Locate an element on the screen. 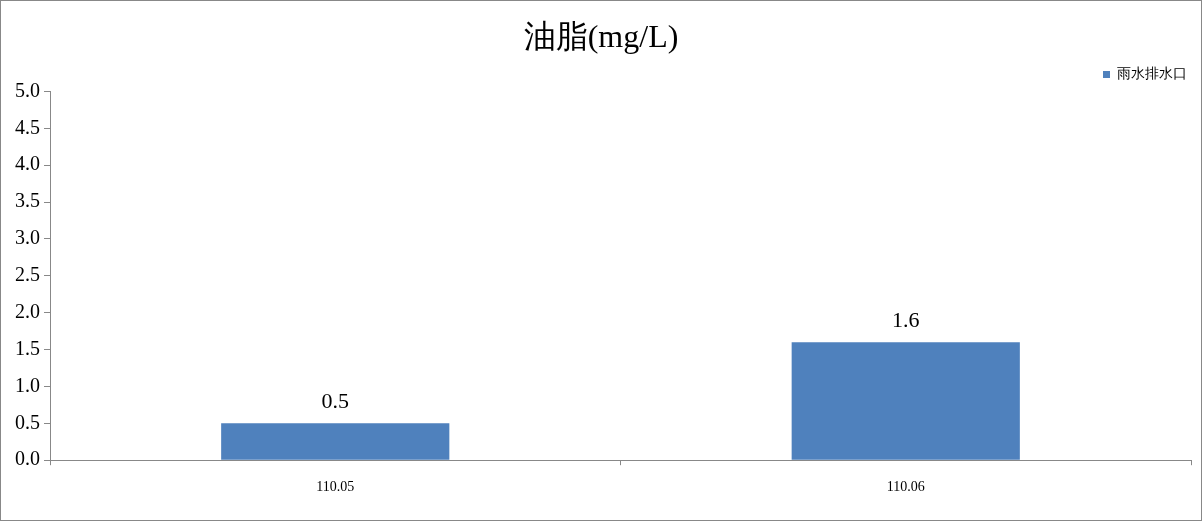 The image size is (1202, 521). legend-label: 雨水排水口 is located at coordinates (1152, 74).